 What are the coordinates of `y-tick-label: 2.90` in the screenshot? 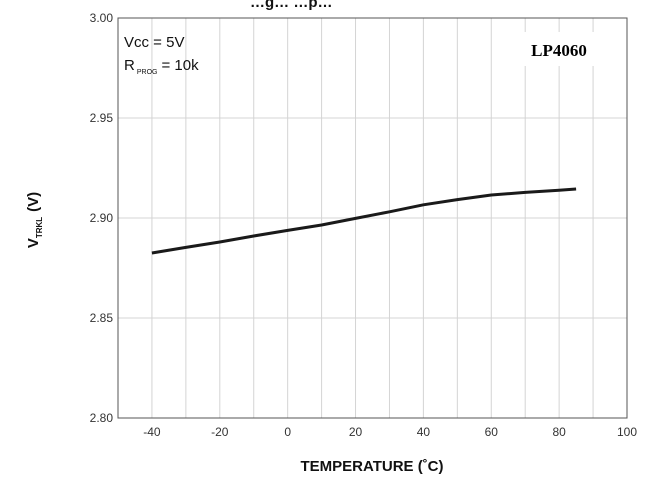 It's located at (102, 218).